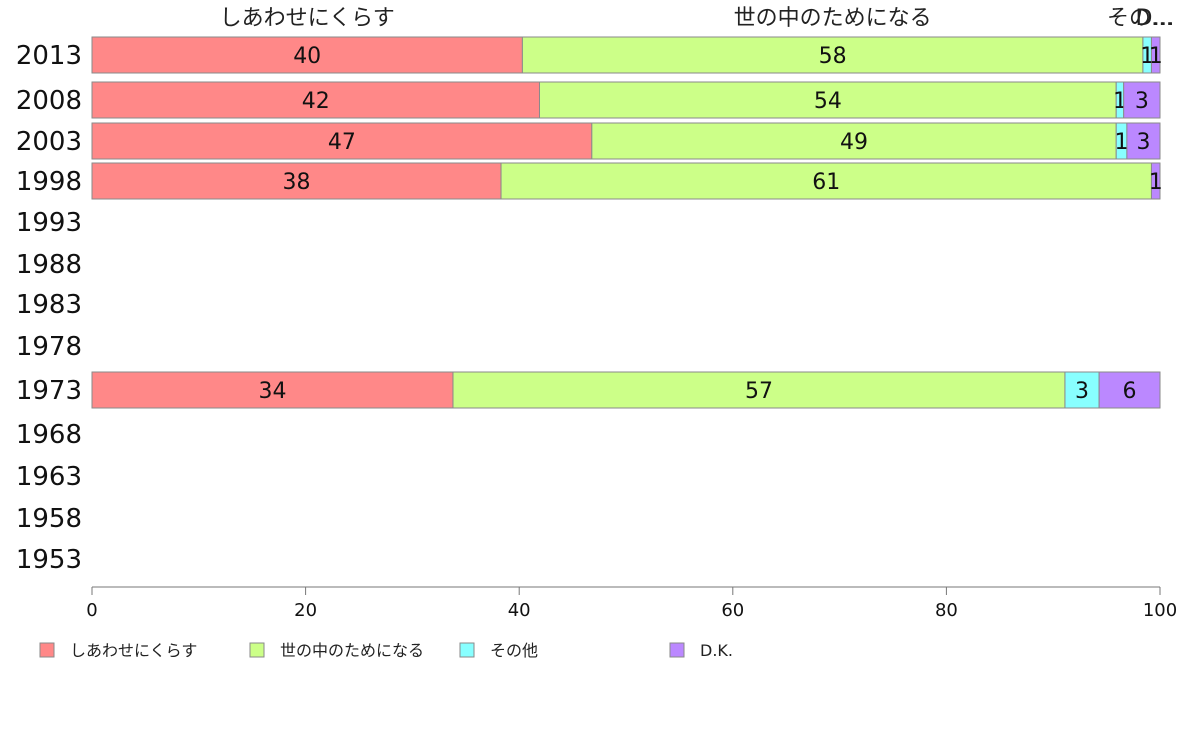  Describe the element at coordinates (49, 142) in the screenshot. I see `y-tick-label: 2003` at that location.